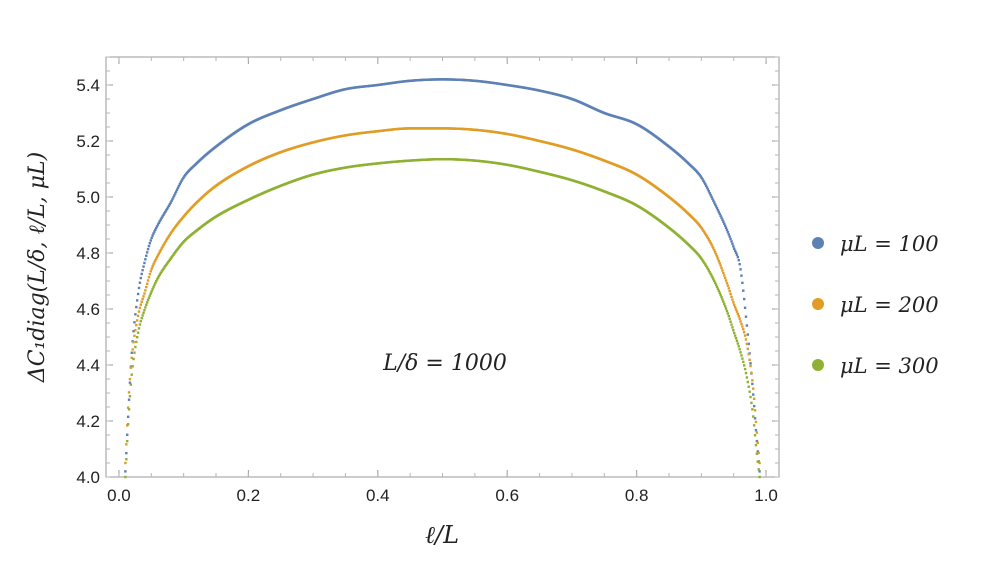  Describe the element at coordinates (88, 309) in the screenshot. I see `y-tick-label: 4.6` at that location.